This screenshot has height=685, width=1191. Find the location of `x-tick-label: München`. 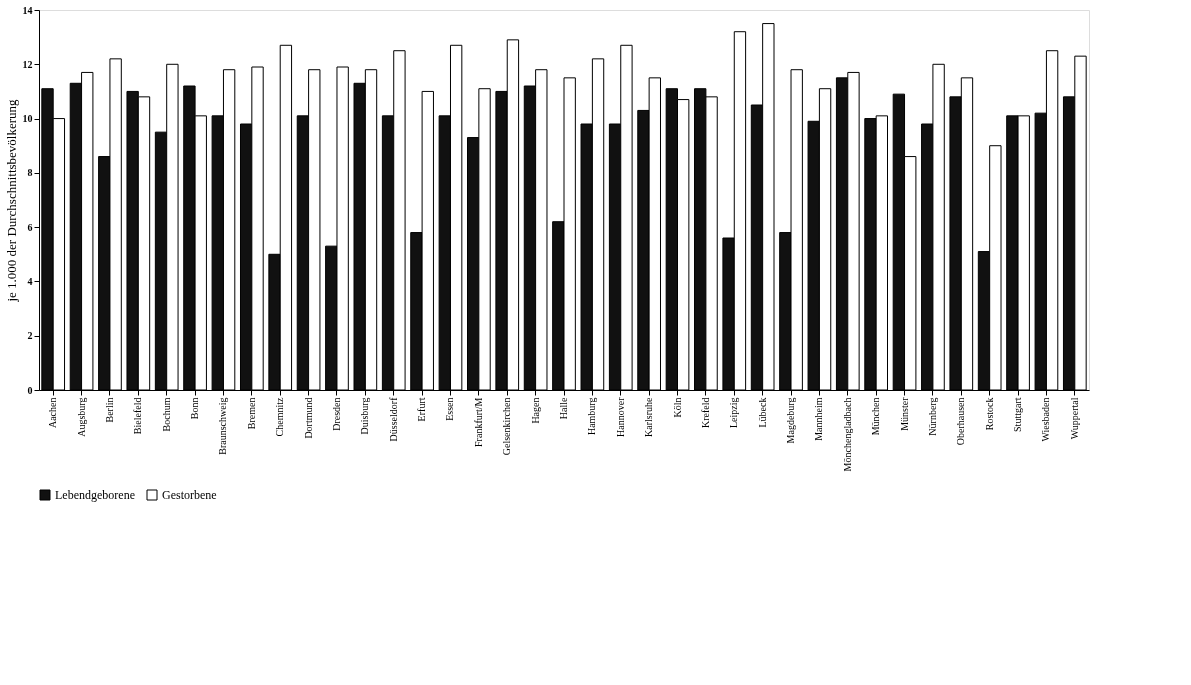

x-tick-label: München is located at coordinates (876, 416).